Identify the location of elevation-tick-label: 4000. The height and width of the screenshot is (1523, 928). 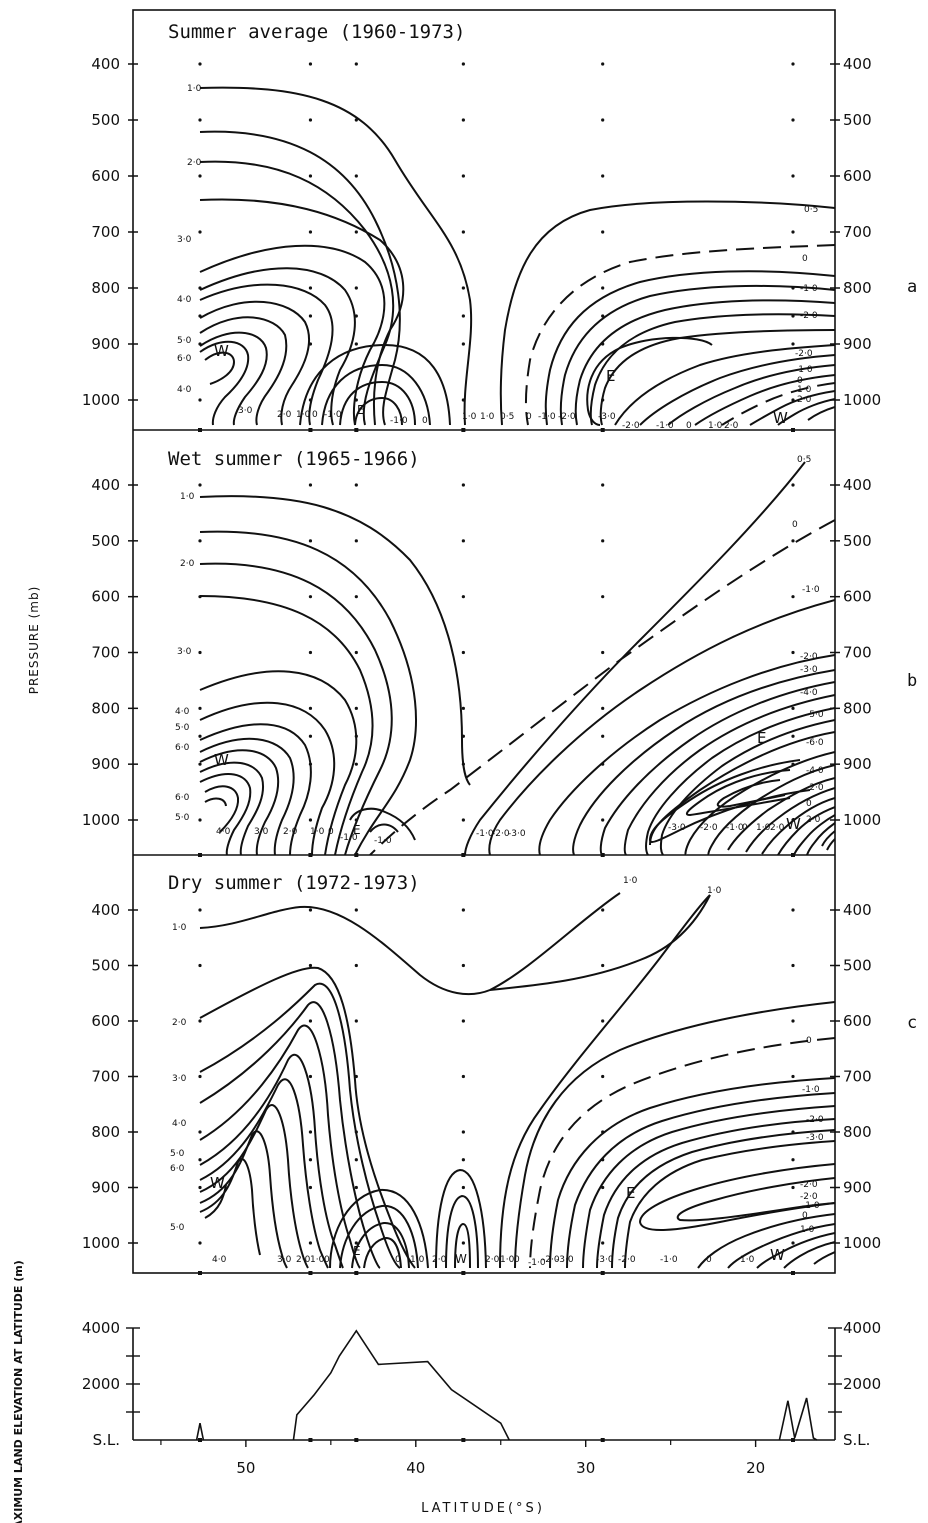
(101, 1328).